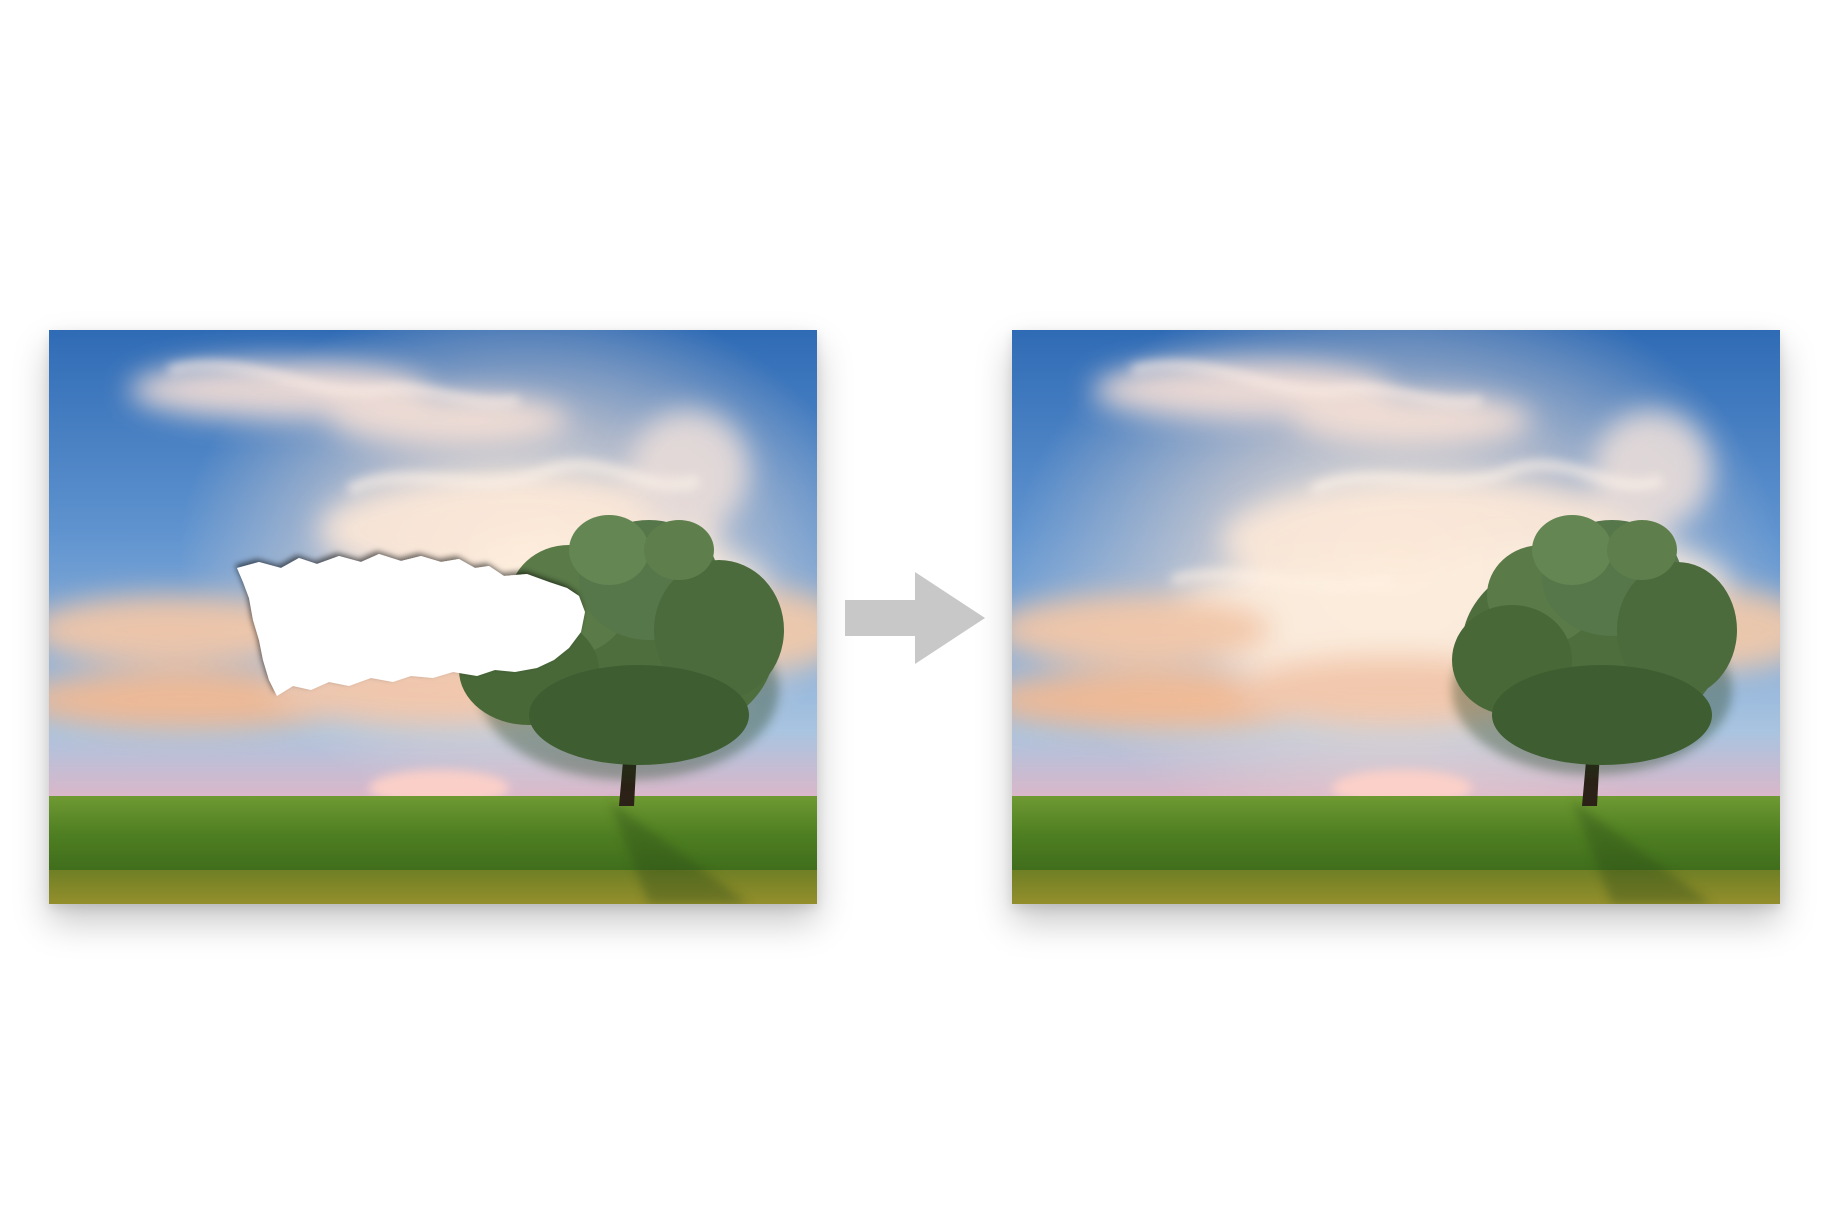 Image resolution: width=1830 pixels, height=1220 pixels. I want to click on torn-hole, so click(411, 625).